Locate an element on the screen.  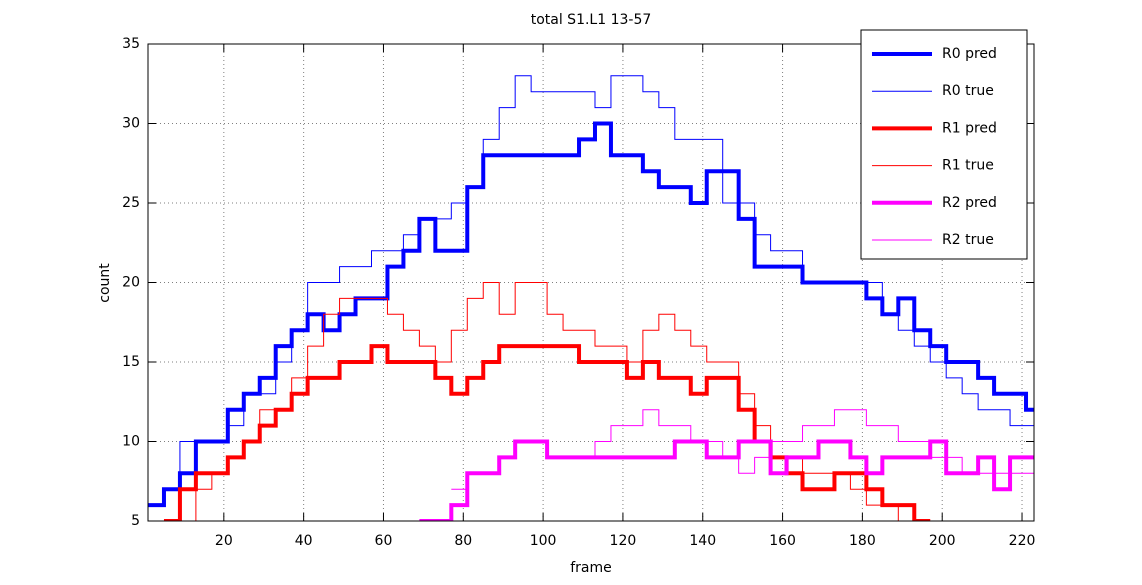
x-tick-label: 100 is located at coordinates (543, 541).